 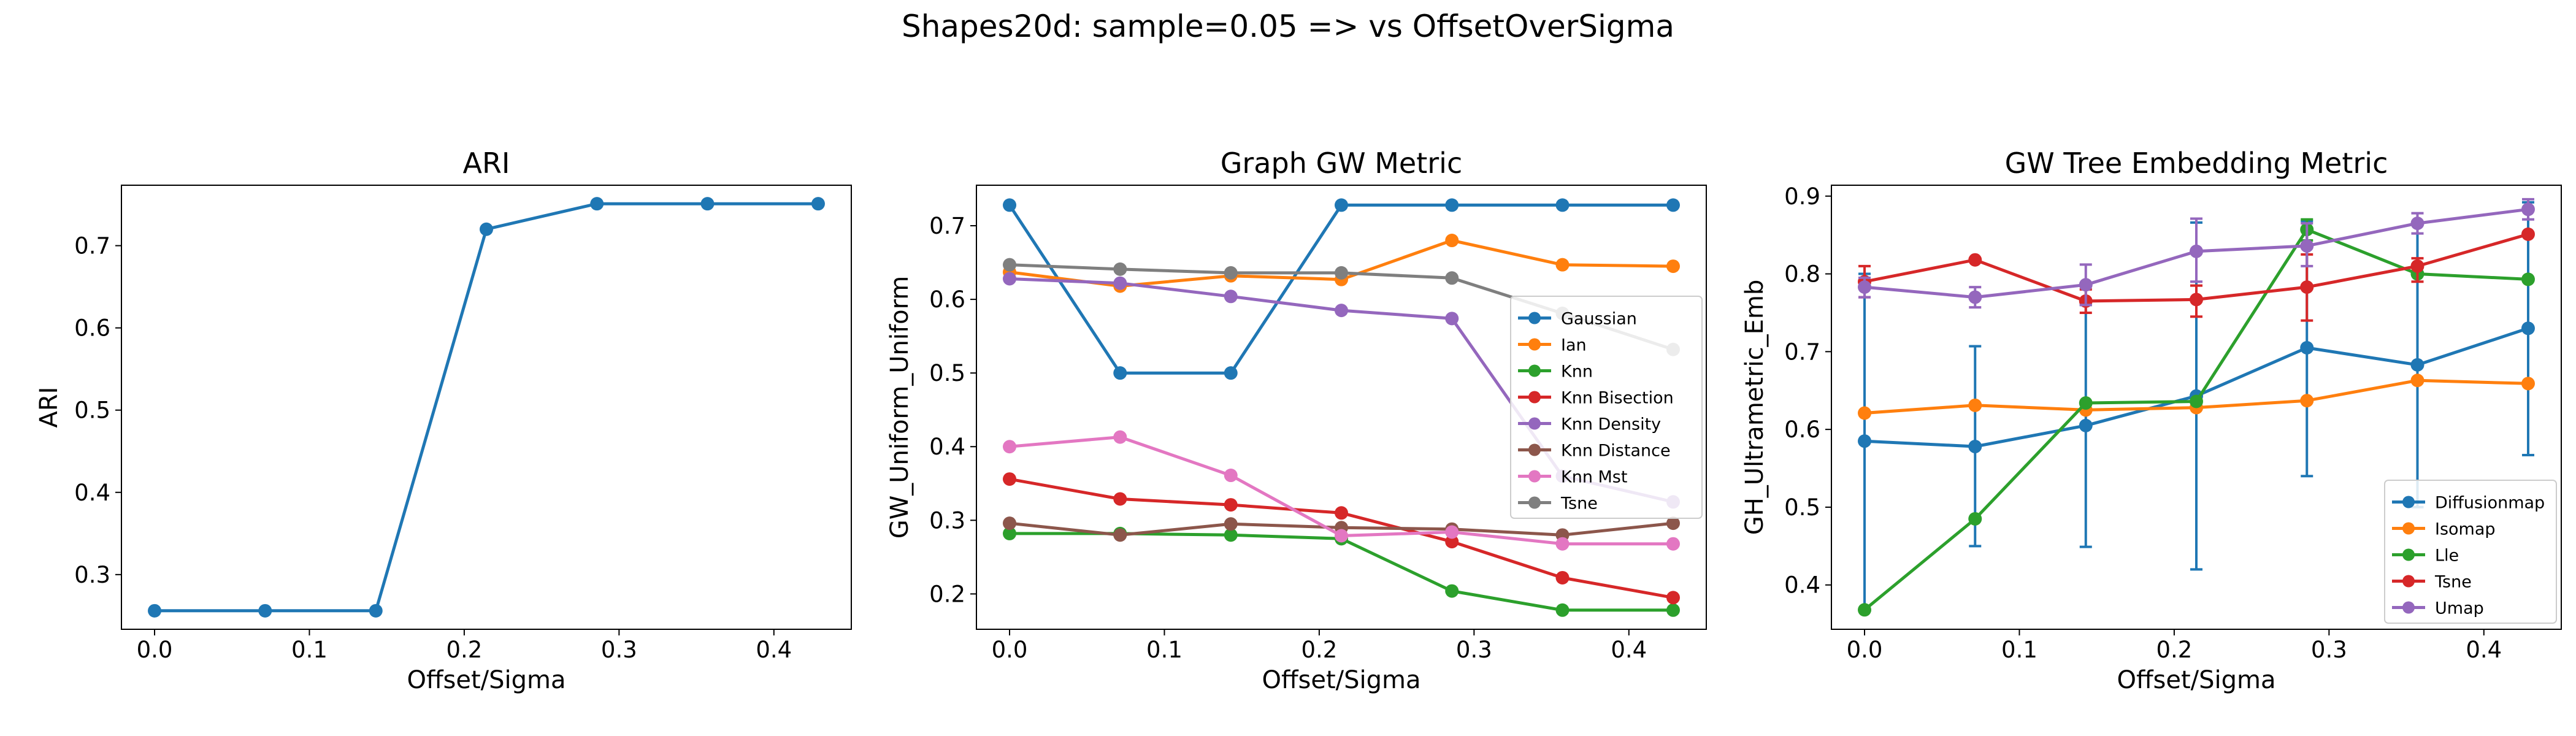 What do you see at coordinates (1802, 274) in the screenshot?
I see `y-tick-label: 0.8` at bounding box center [1802, 274].